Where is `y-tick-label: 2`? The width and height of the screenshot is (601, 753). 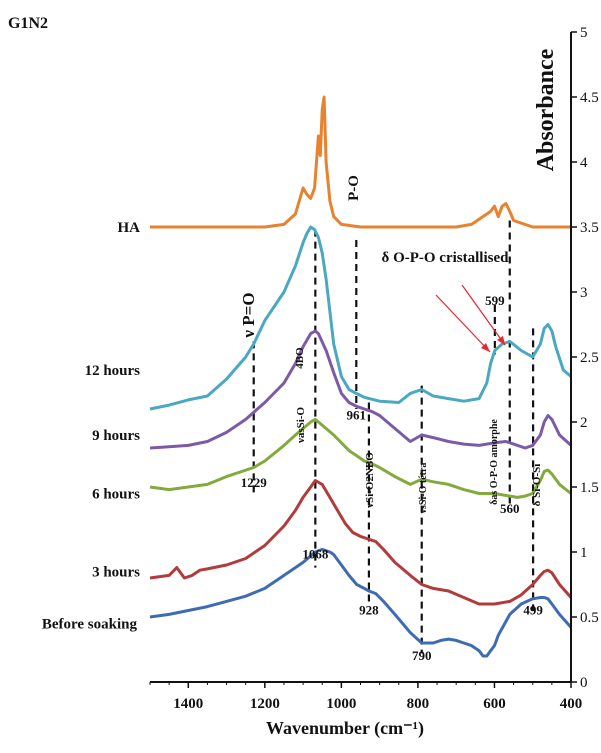
y-tick-label: 2 is located at coordinates (584, 423).